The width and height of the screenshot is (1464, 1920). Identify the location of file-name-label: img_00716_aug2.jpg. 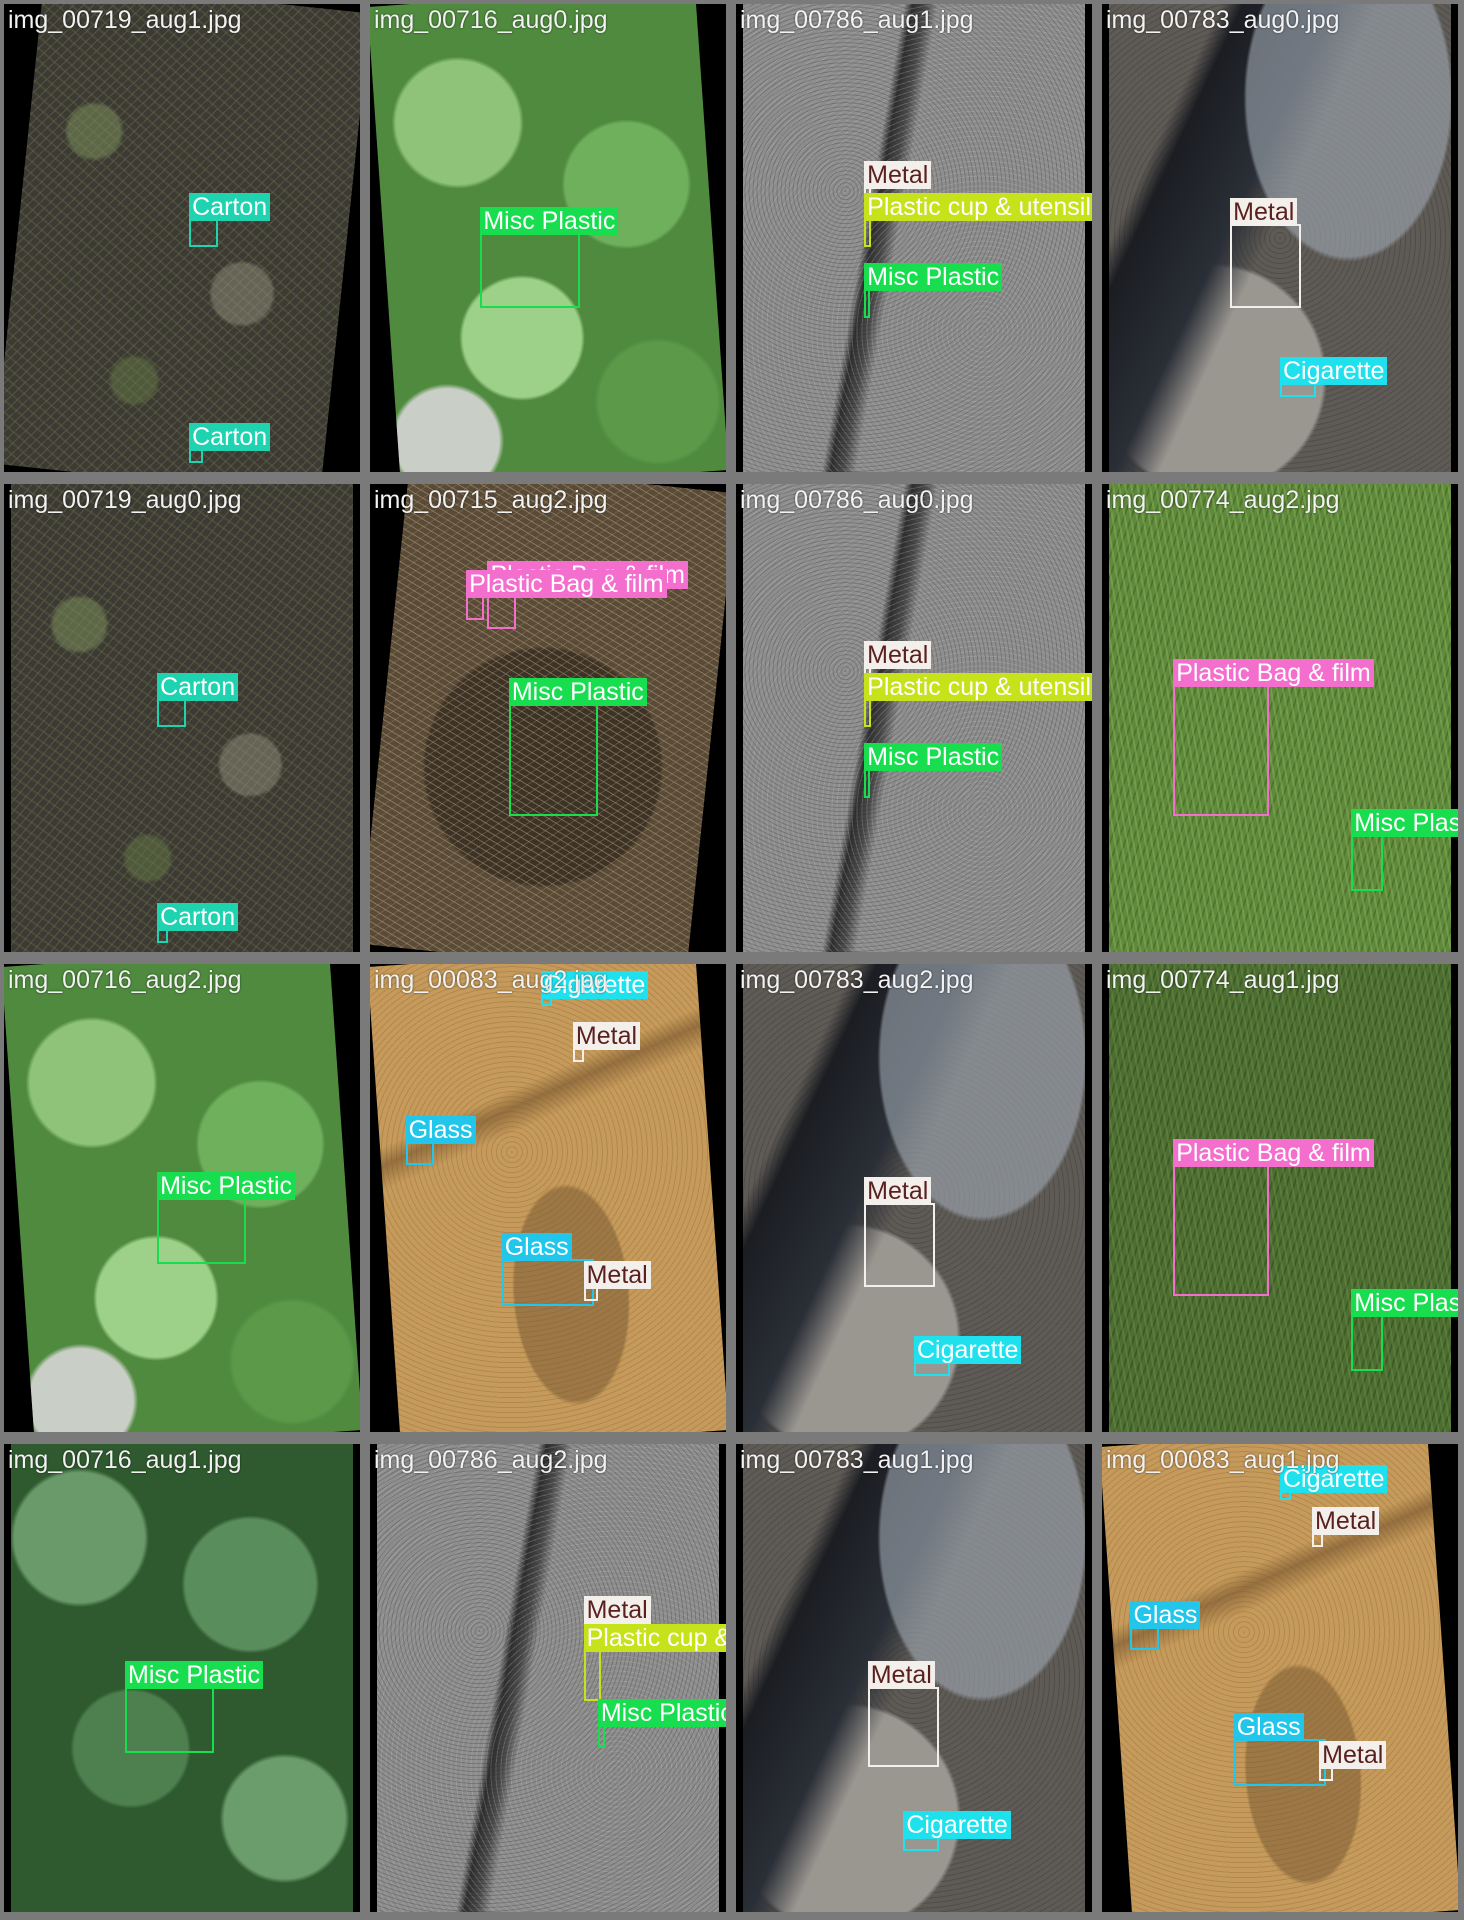
(125, 980).